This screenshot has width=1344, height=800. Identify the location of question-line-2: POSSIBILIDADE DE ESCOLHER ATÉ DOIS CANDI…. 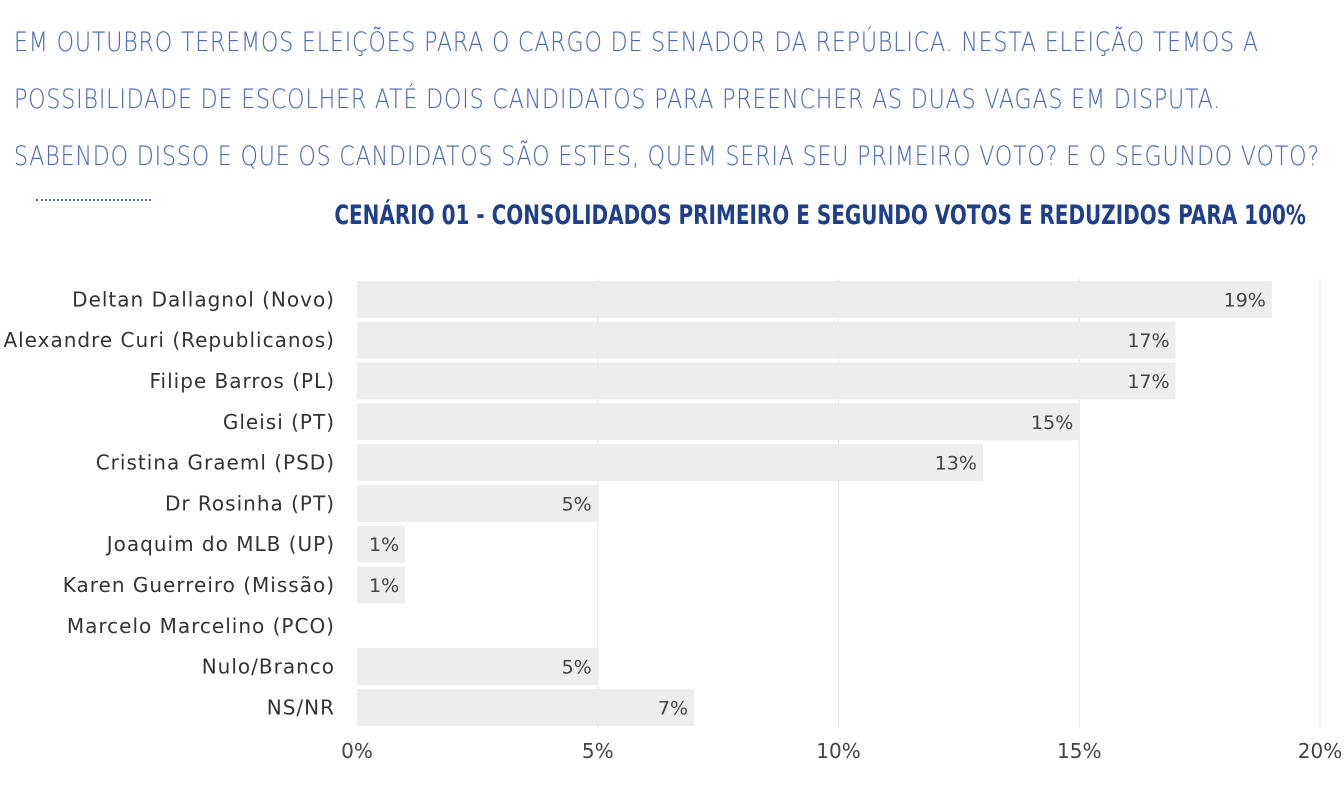
(618, 99).